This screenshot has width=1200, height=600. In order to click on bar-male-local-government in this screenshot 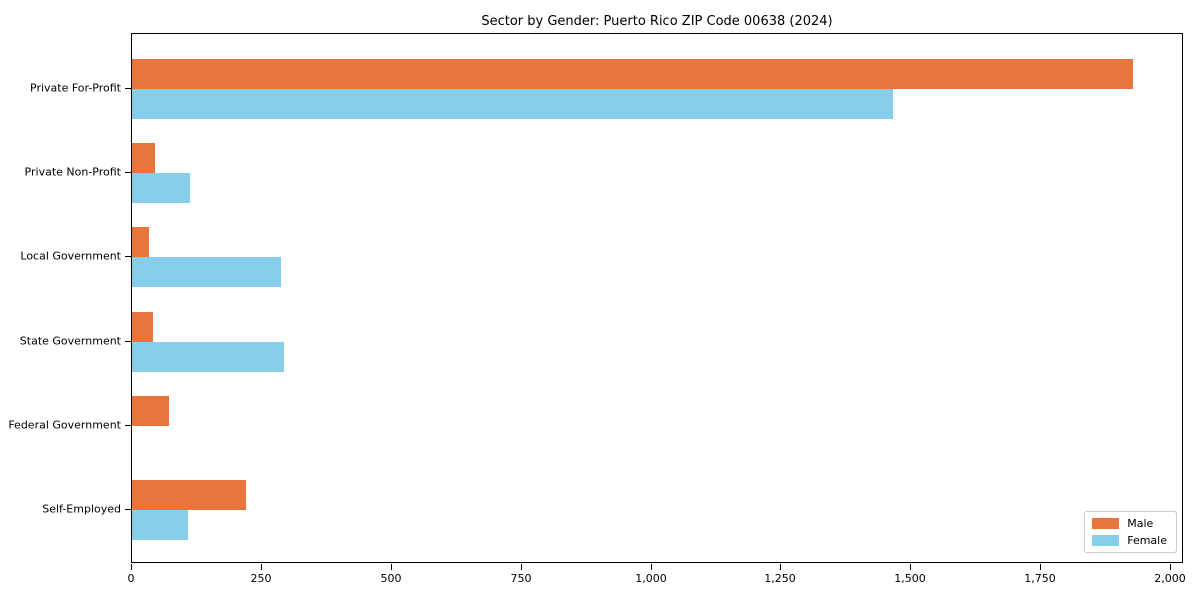, I will do `click(140, 242)`.